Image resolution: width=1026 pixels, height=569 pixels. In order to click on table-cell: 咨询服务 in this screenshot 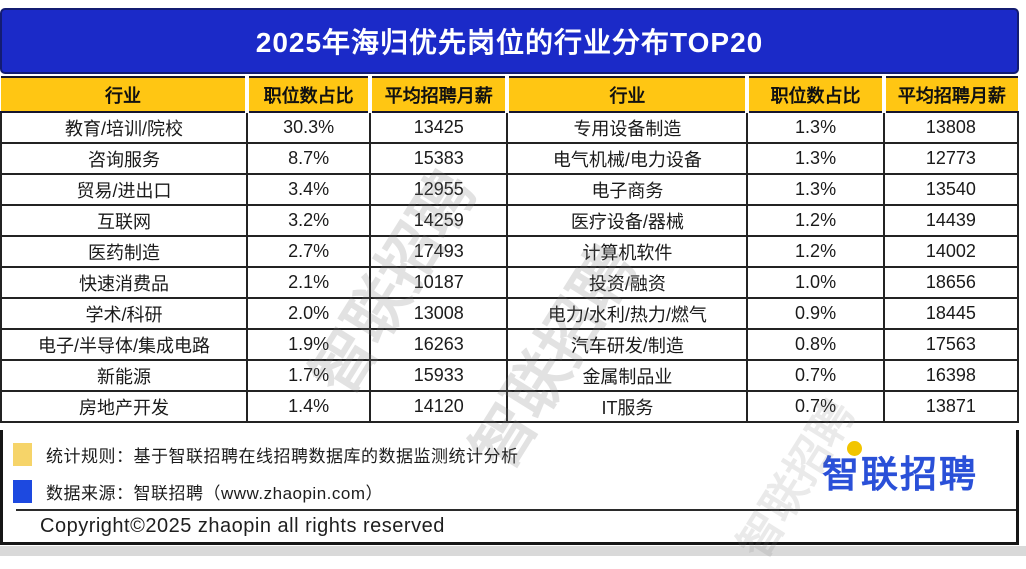, I will do `click(124, 158)`.